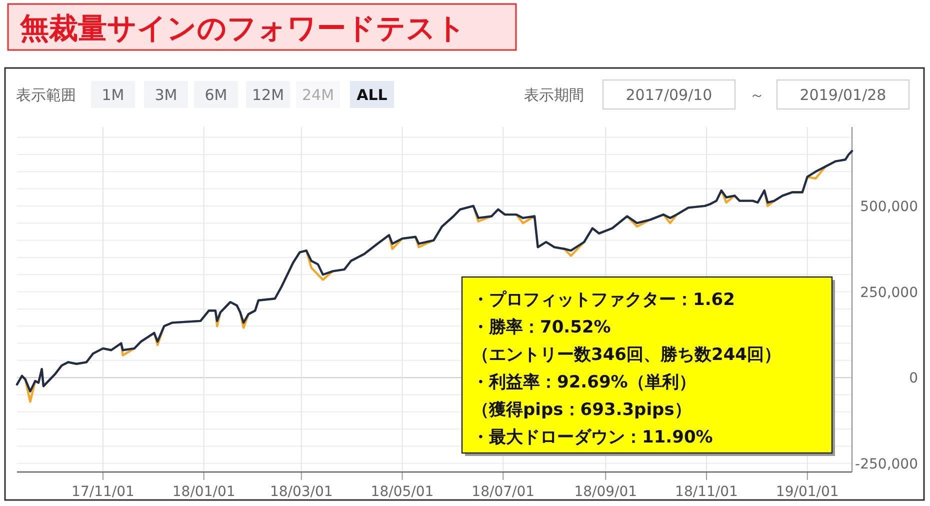  I want to click on annotation: ・勝率：70.52%, so click(541, 328).